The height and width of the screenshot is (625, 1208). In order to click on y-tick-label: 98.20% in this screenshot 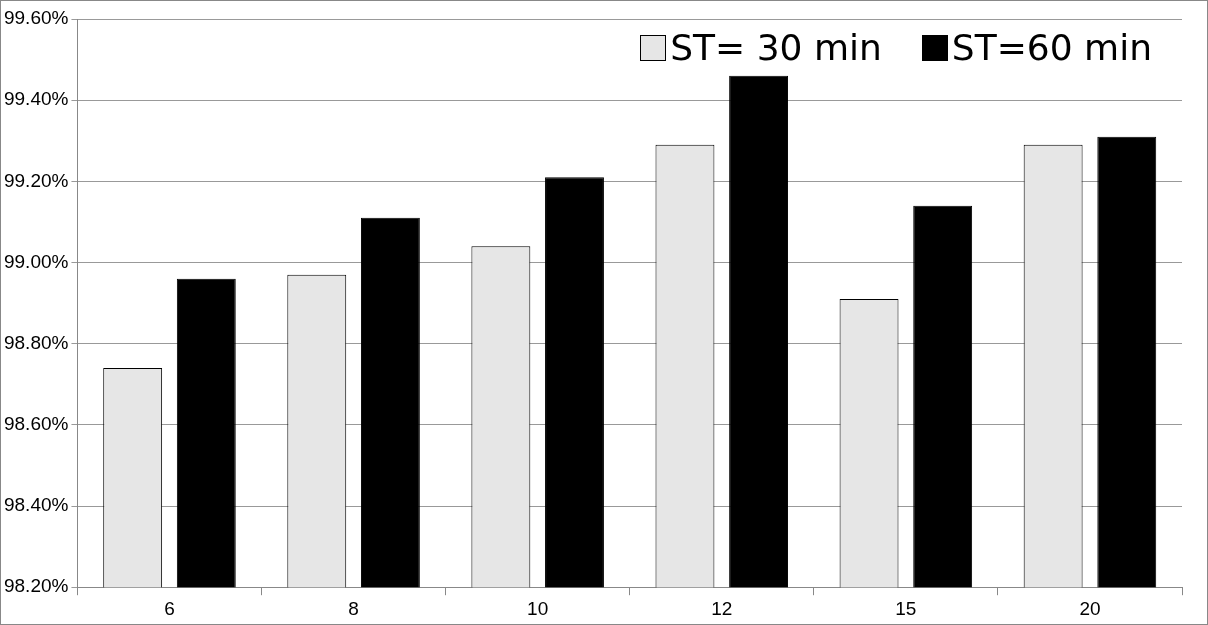, I will do `click(36, 586)`.